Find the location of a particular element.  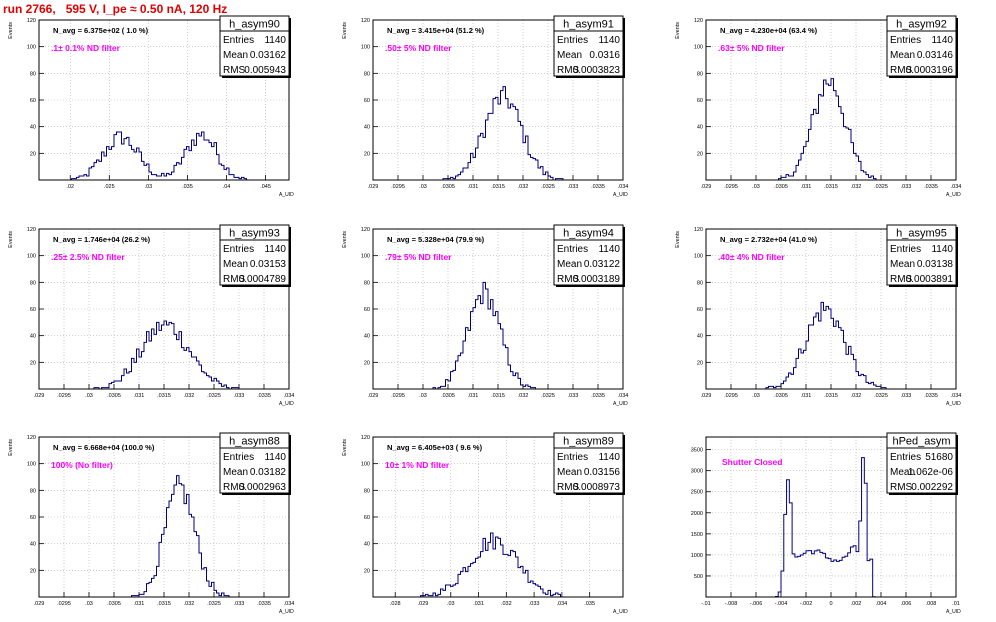

x-tick-label: .02 is located at coordinates (70, 187).